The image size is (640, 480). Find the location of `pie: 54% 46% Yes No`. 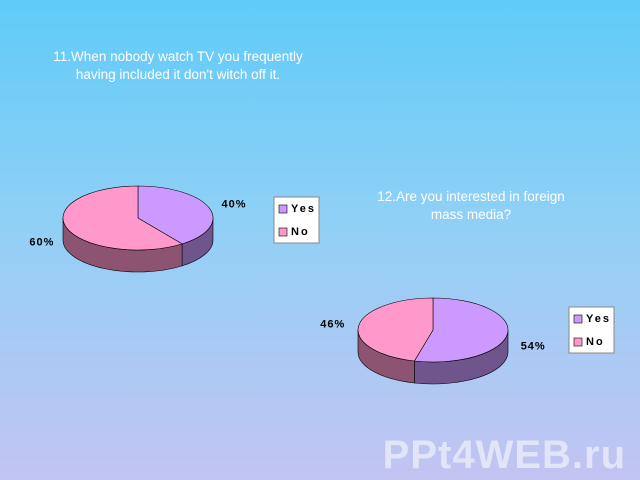

pie: 54% 46% Yes No is located at coordinates (467, 341).